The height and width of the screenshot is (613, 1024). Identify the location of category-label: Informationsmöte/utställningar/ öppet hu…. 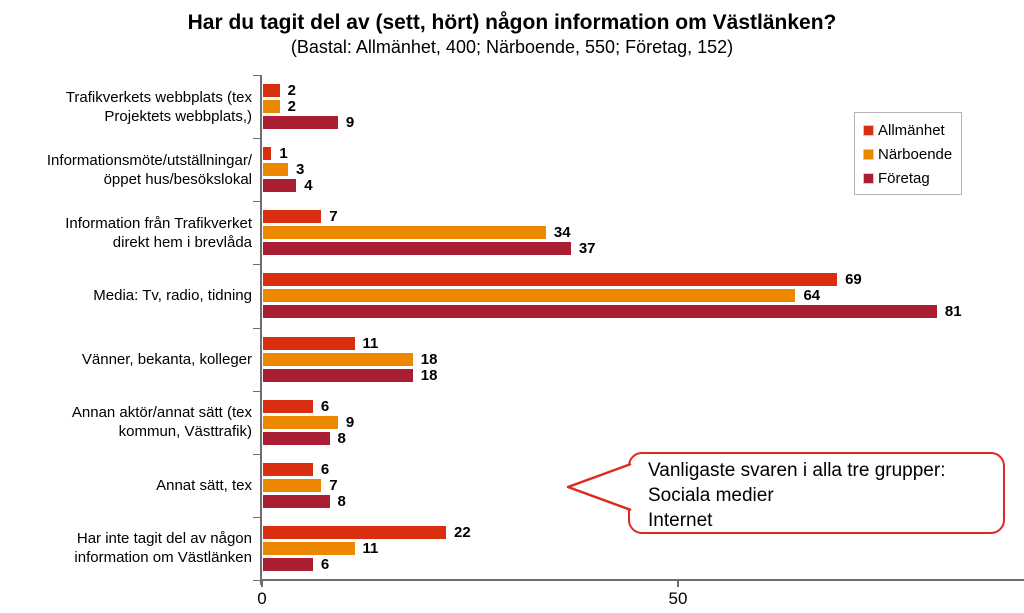
(149, 169).